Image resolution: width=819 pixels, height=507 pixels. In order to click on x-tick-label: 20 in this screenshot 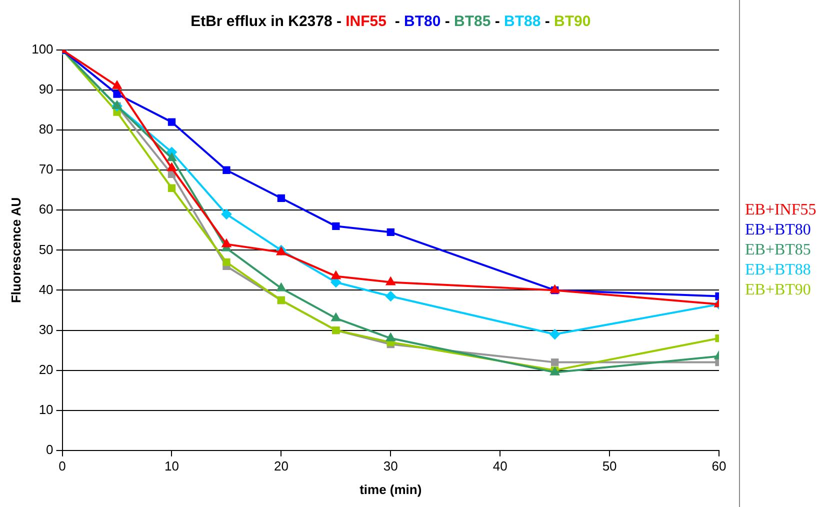, I will do `click(281, 466)`.